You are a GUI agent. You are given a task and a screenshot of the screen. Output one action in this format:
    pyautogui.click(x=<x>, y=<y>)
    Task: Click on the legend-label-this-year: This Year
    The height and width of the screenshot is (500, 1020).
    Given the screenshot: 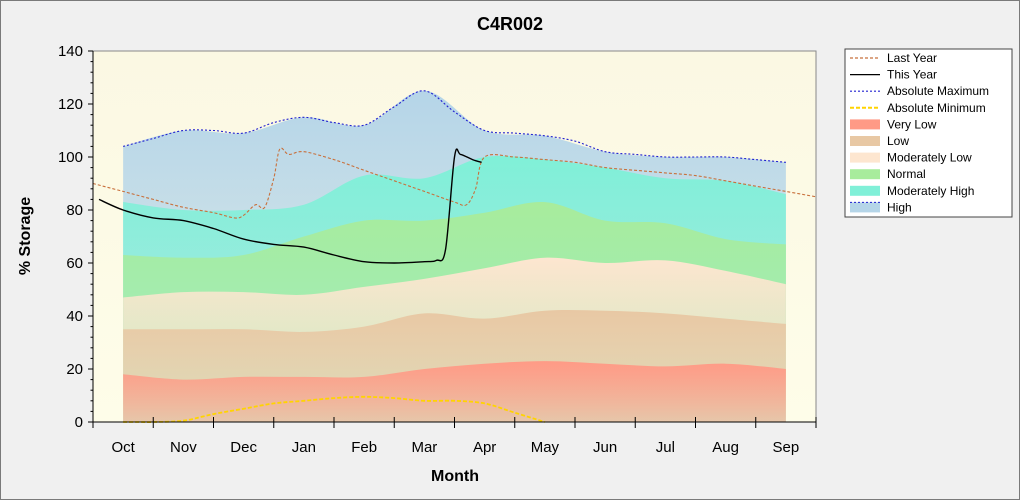 What is the action you would take?
    pyautogui.click(x=912, y=75)
    